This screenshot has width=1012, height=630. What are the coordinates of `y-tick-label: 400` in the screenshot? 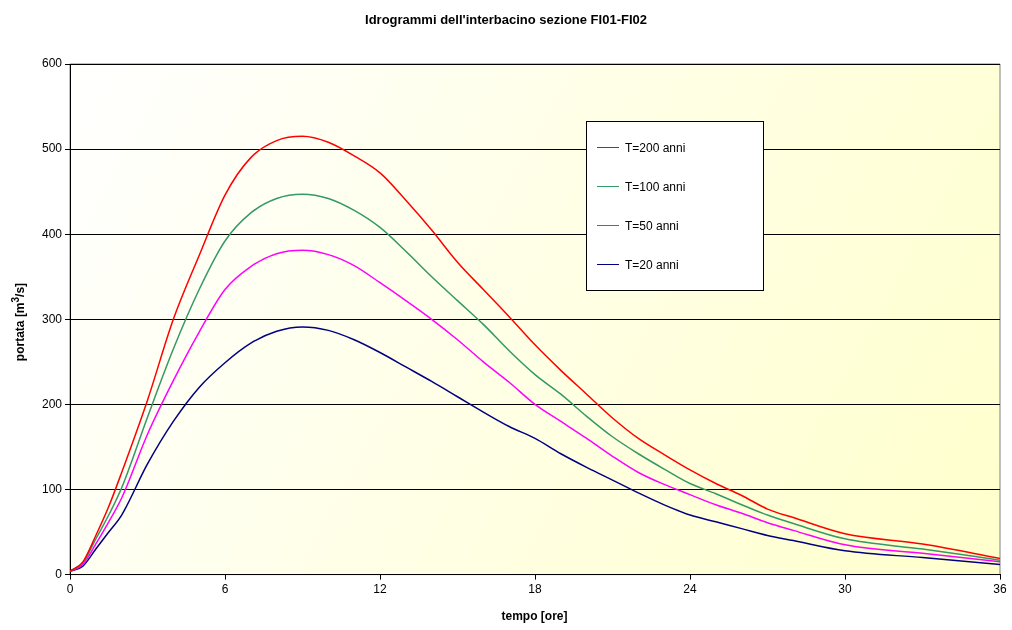 It's located at (52, 233).